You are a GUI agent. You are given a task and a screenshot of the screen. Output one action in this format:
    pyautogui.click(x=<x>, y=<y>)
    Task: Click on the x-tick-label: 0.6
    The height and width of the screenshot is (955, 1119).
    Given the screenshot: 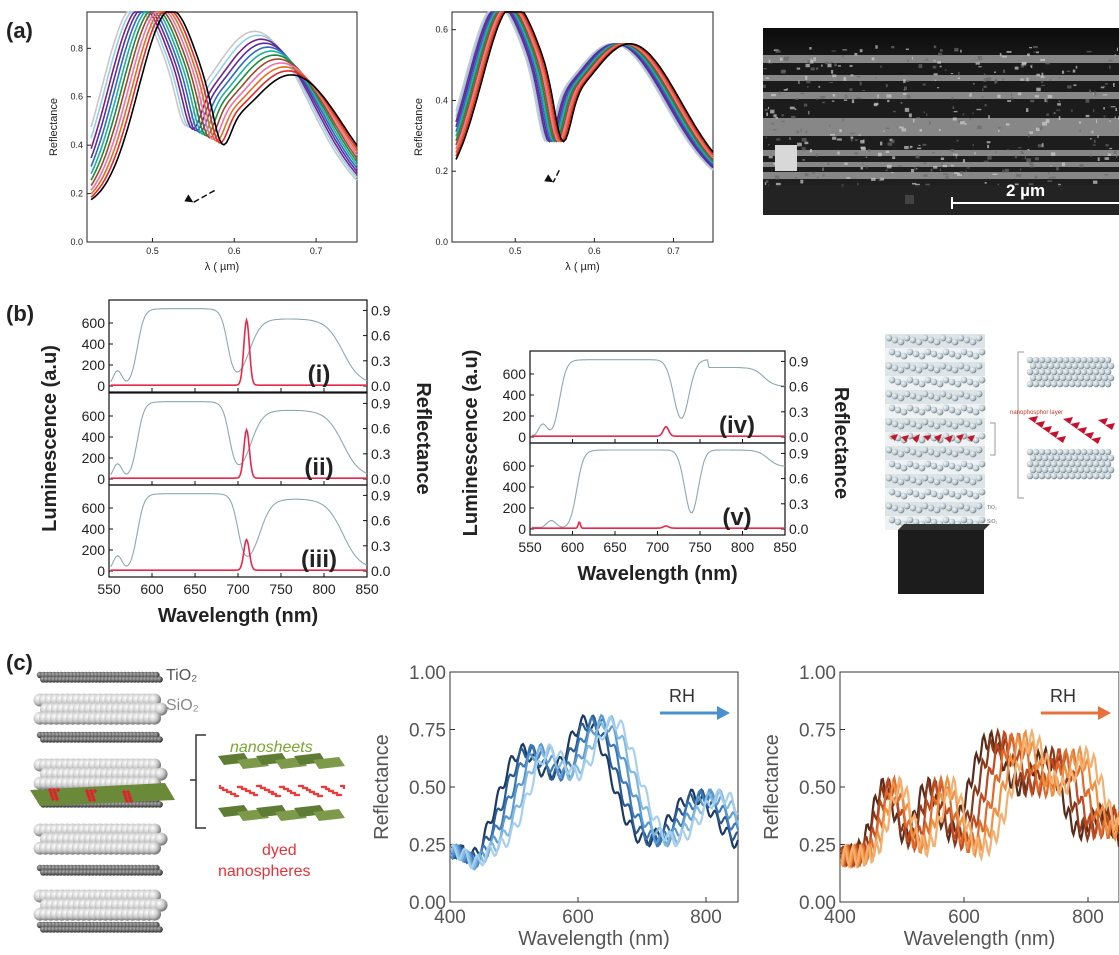 What is the action you would take?
    pyautogui.click(x=594, y=251)
    